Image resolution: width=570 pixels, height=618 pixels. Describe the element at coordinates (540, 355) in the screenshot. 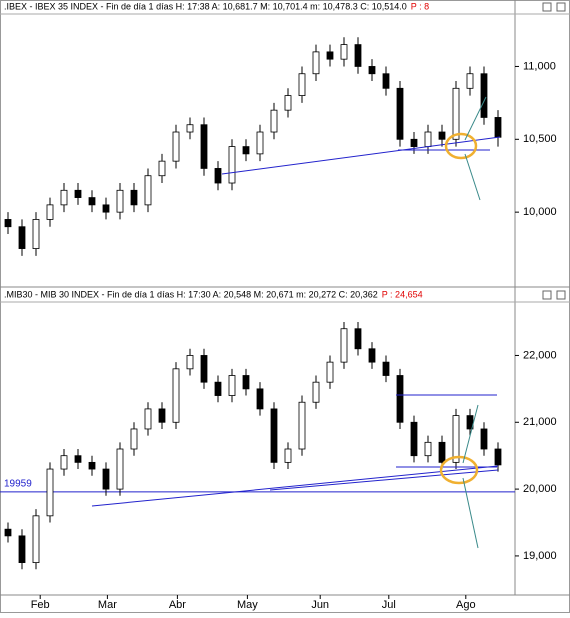

I see `y-tick-label: 22,000` at that location.